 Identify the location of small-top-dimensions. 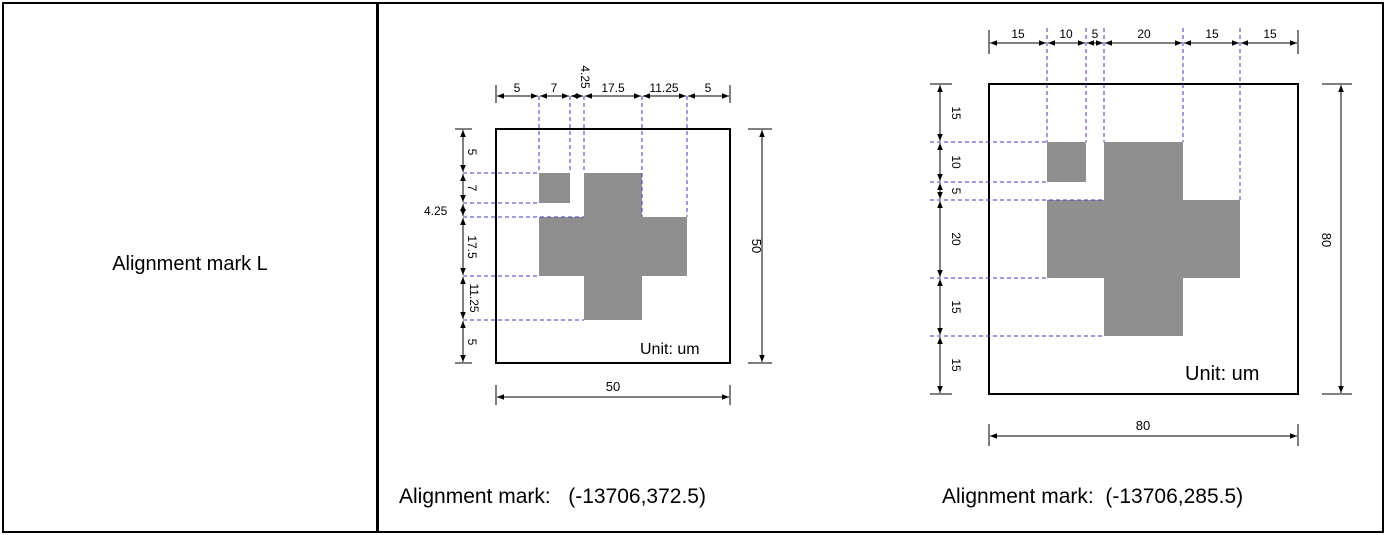
(613, 94).